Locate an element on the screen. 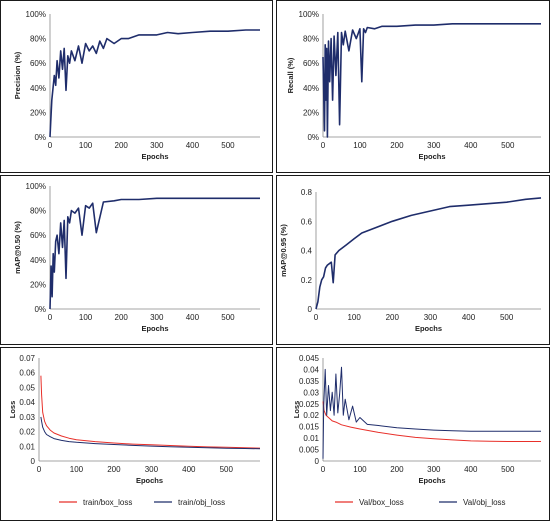 This screenshot has height=521, width=550. y-axis-title: mAP@0.95 (%) is located at coordinates (283, 250).